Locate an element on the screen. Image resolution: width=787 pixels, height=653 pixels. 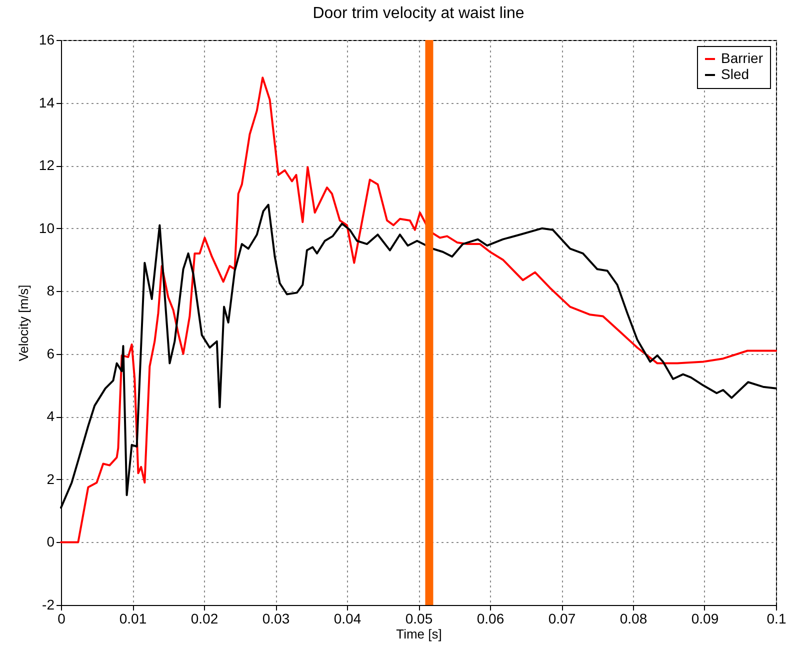
y-tick-label: -2 is located at coordinates (48, 604).